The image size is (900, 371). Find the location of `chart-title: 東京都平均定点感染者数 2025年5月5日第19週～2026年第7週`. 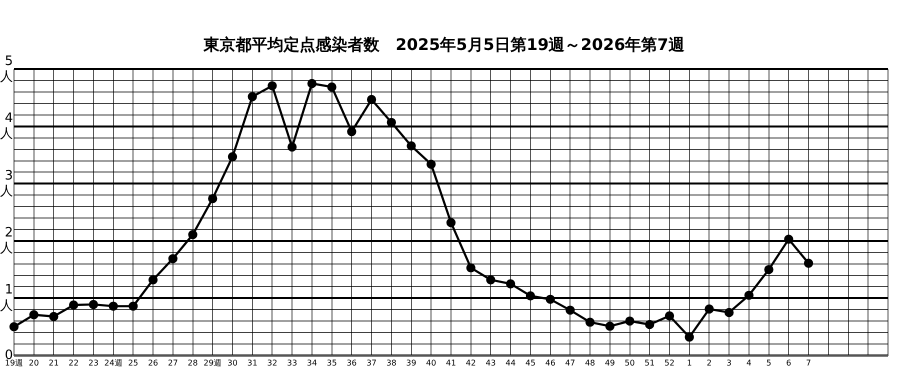

chart-title: 東京都平均定点感染者数 2025年5月5日第19週～2026年第7週 is located at coordinates (444, 44).